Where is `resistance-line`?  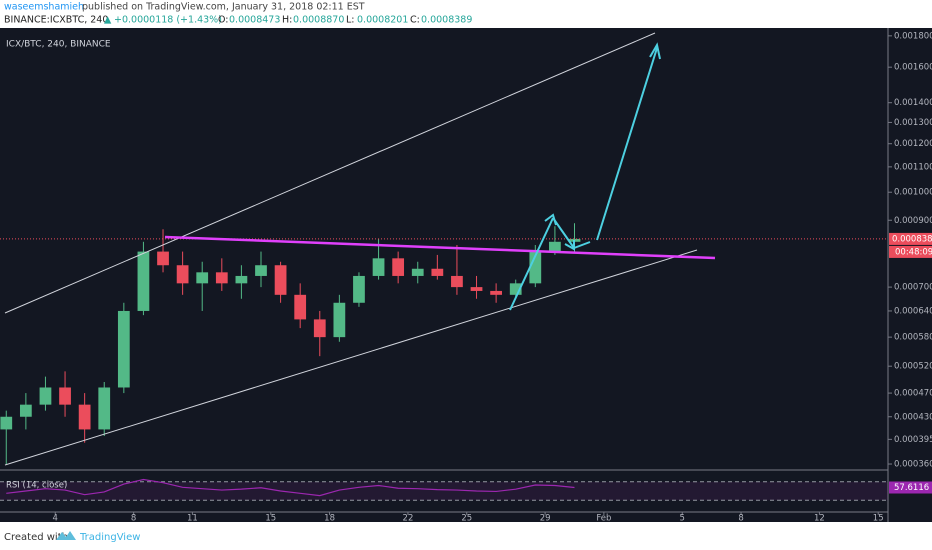 resistance-line is located at coordinates (440, 247).